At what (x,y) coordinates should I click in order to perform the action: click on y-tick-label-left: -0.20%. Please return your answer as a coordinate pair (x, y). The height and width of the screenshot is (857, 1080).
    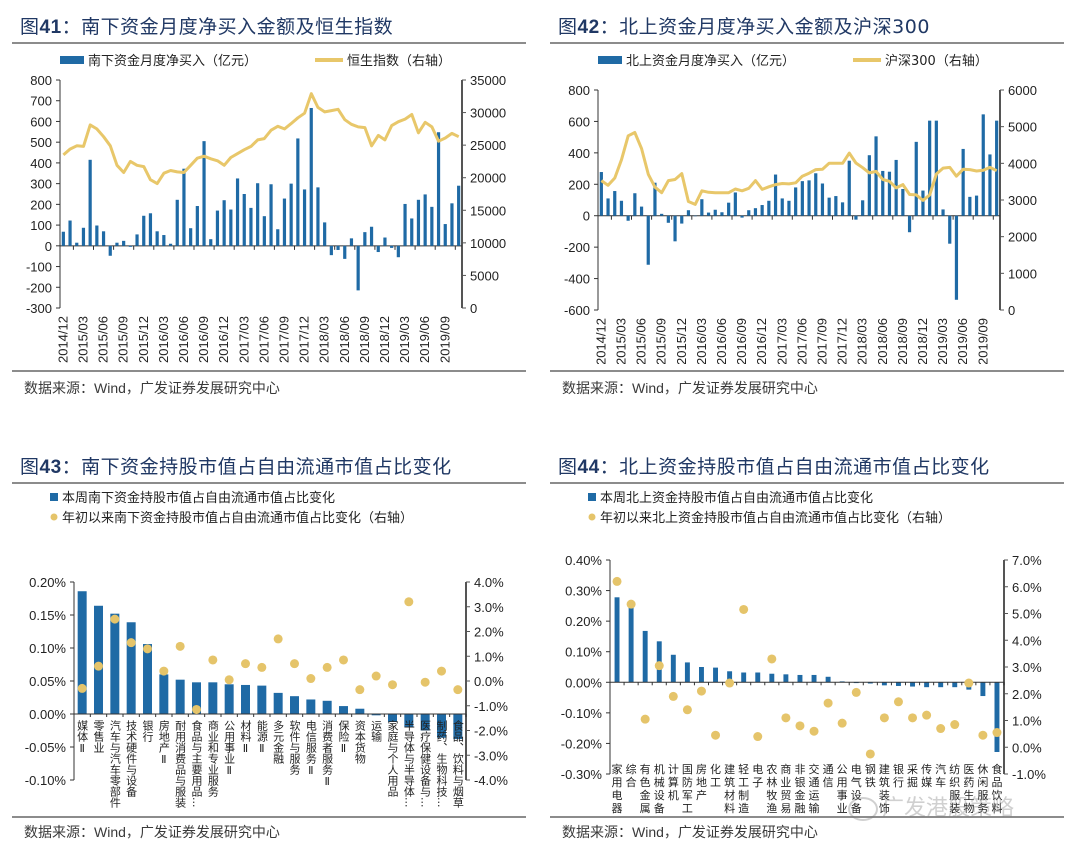
    Looking at the image, I should click on (582, 743).